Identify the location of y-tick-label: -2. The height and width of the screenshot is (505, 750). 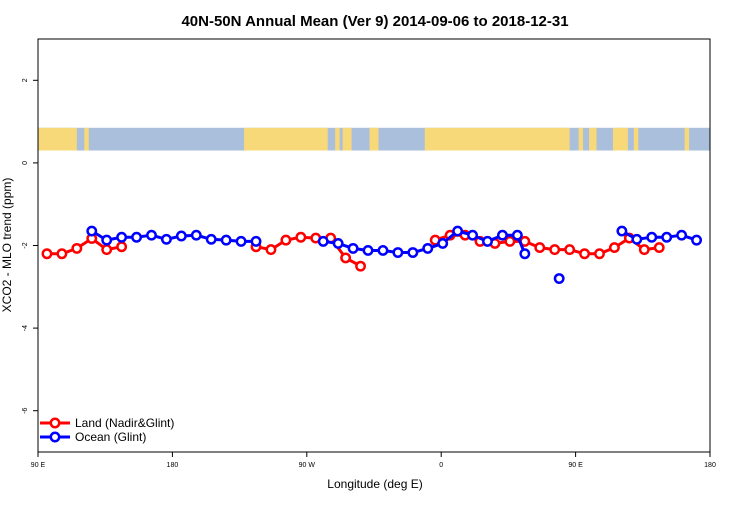
(25, 245).